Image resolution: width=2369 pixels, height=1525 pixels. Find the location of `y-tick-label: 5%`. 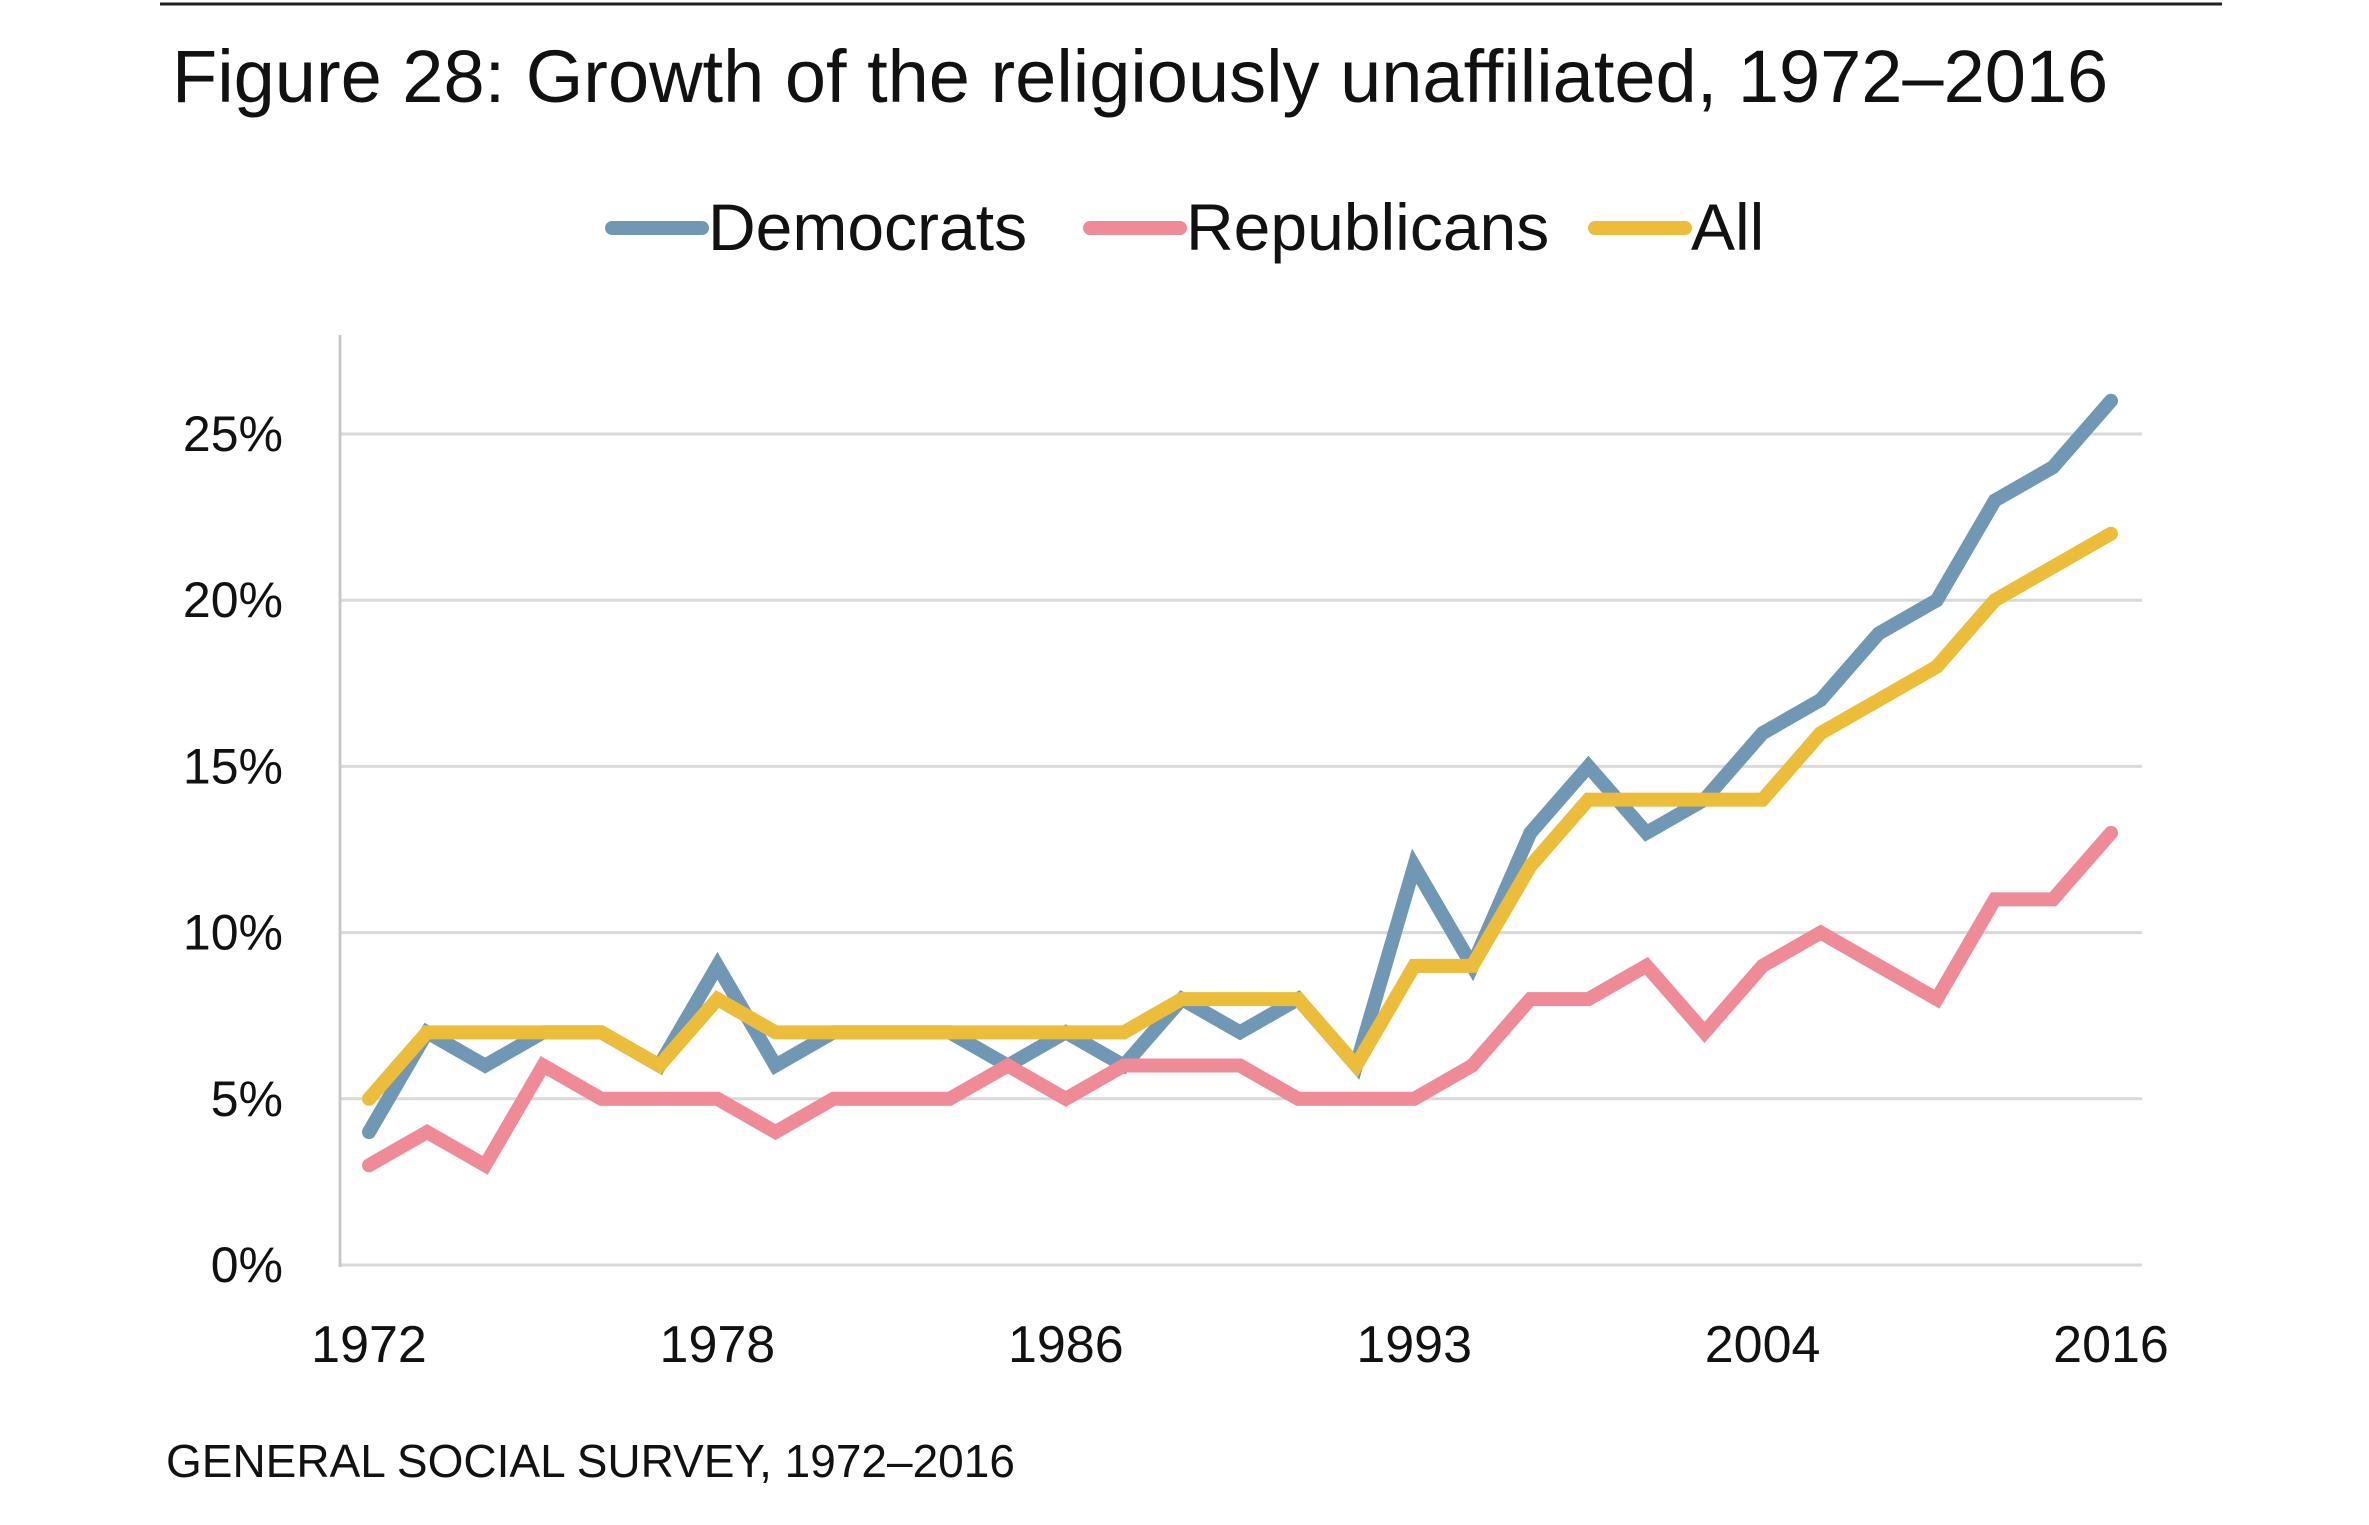

y-tick-label: 5% is located at coordinates (247, 1099).